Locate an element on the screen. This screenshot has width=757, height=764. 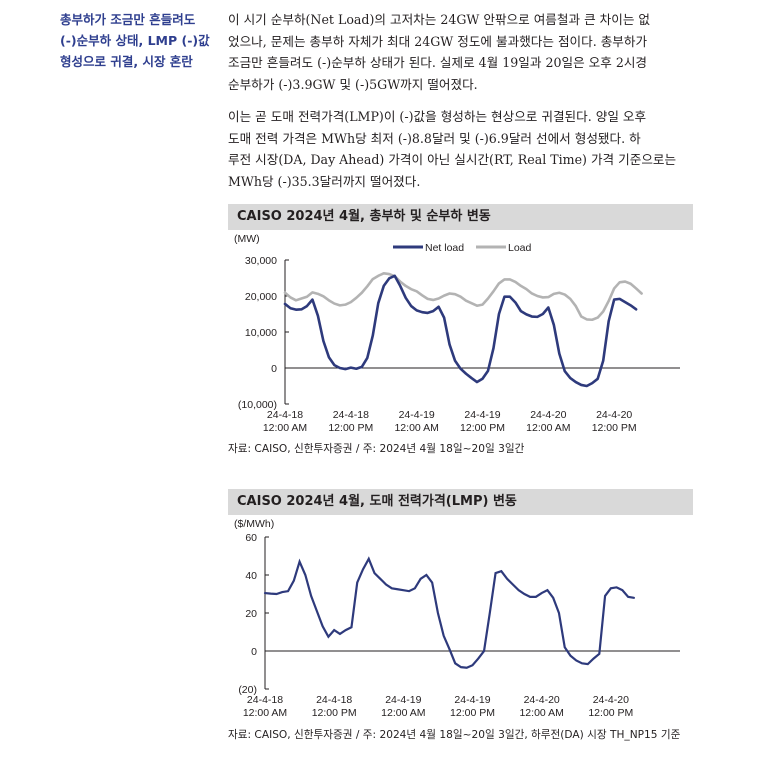
y-tick-label: 40 is located at coordinates (251, 576).